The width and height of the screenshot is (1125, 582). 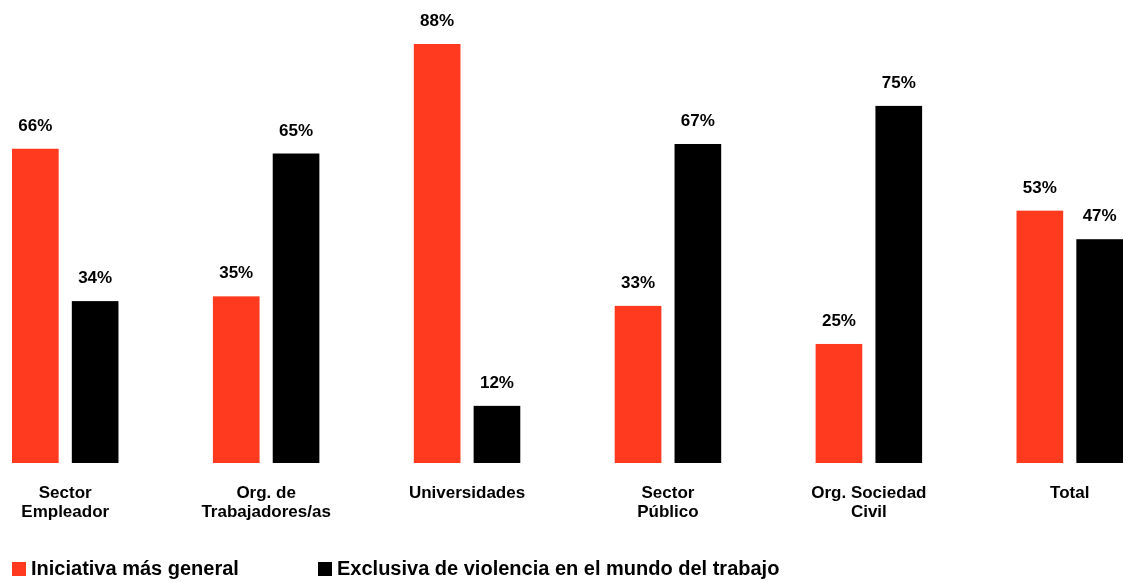 What do you see at coordinates (1039, 187) in the screenshot?
I see `data-label: 53%` at bounding box center [1039, 187].